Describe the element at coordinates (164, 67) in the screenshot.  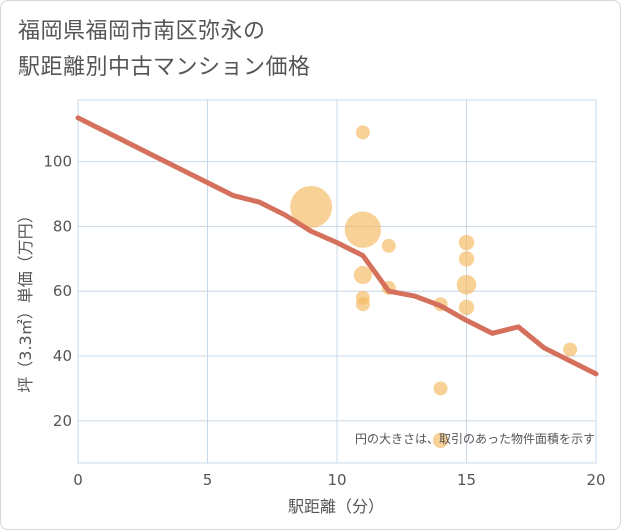
I see `title-line-2: 駅距離別中古マンション価格` at that location.